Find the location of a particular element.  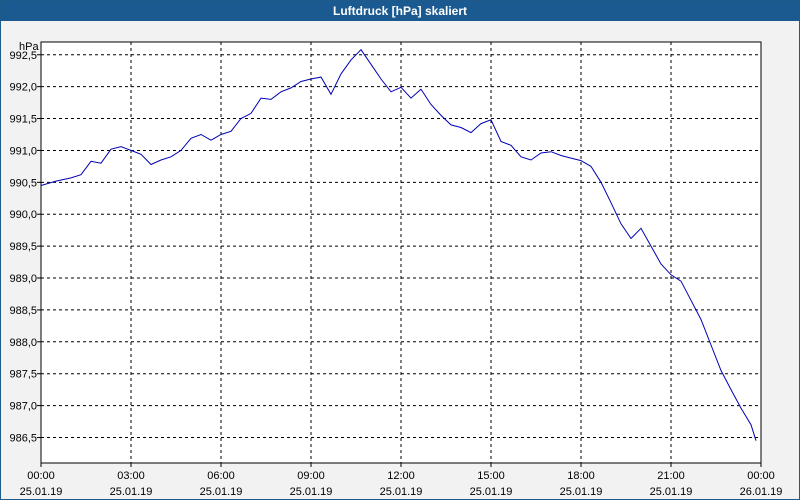

y-tick-label: 990,0 is located at coordinates (23, 215).